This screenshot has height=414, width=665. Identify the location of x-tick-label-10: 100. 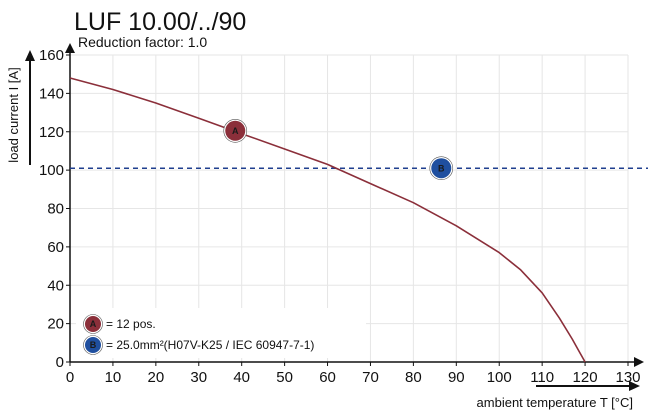
(499, 377).